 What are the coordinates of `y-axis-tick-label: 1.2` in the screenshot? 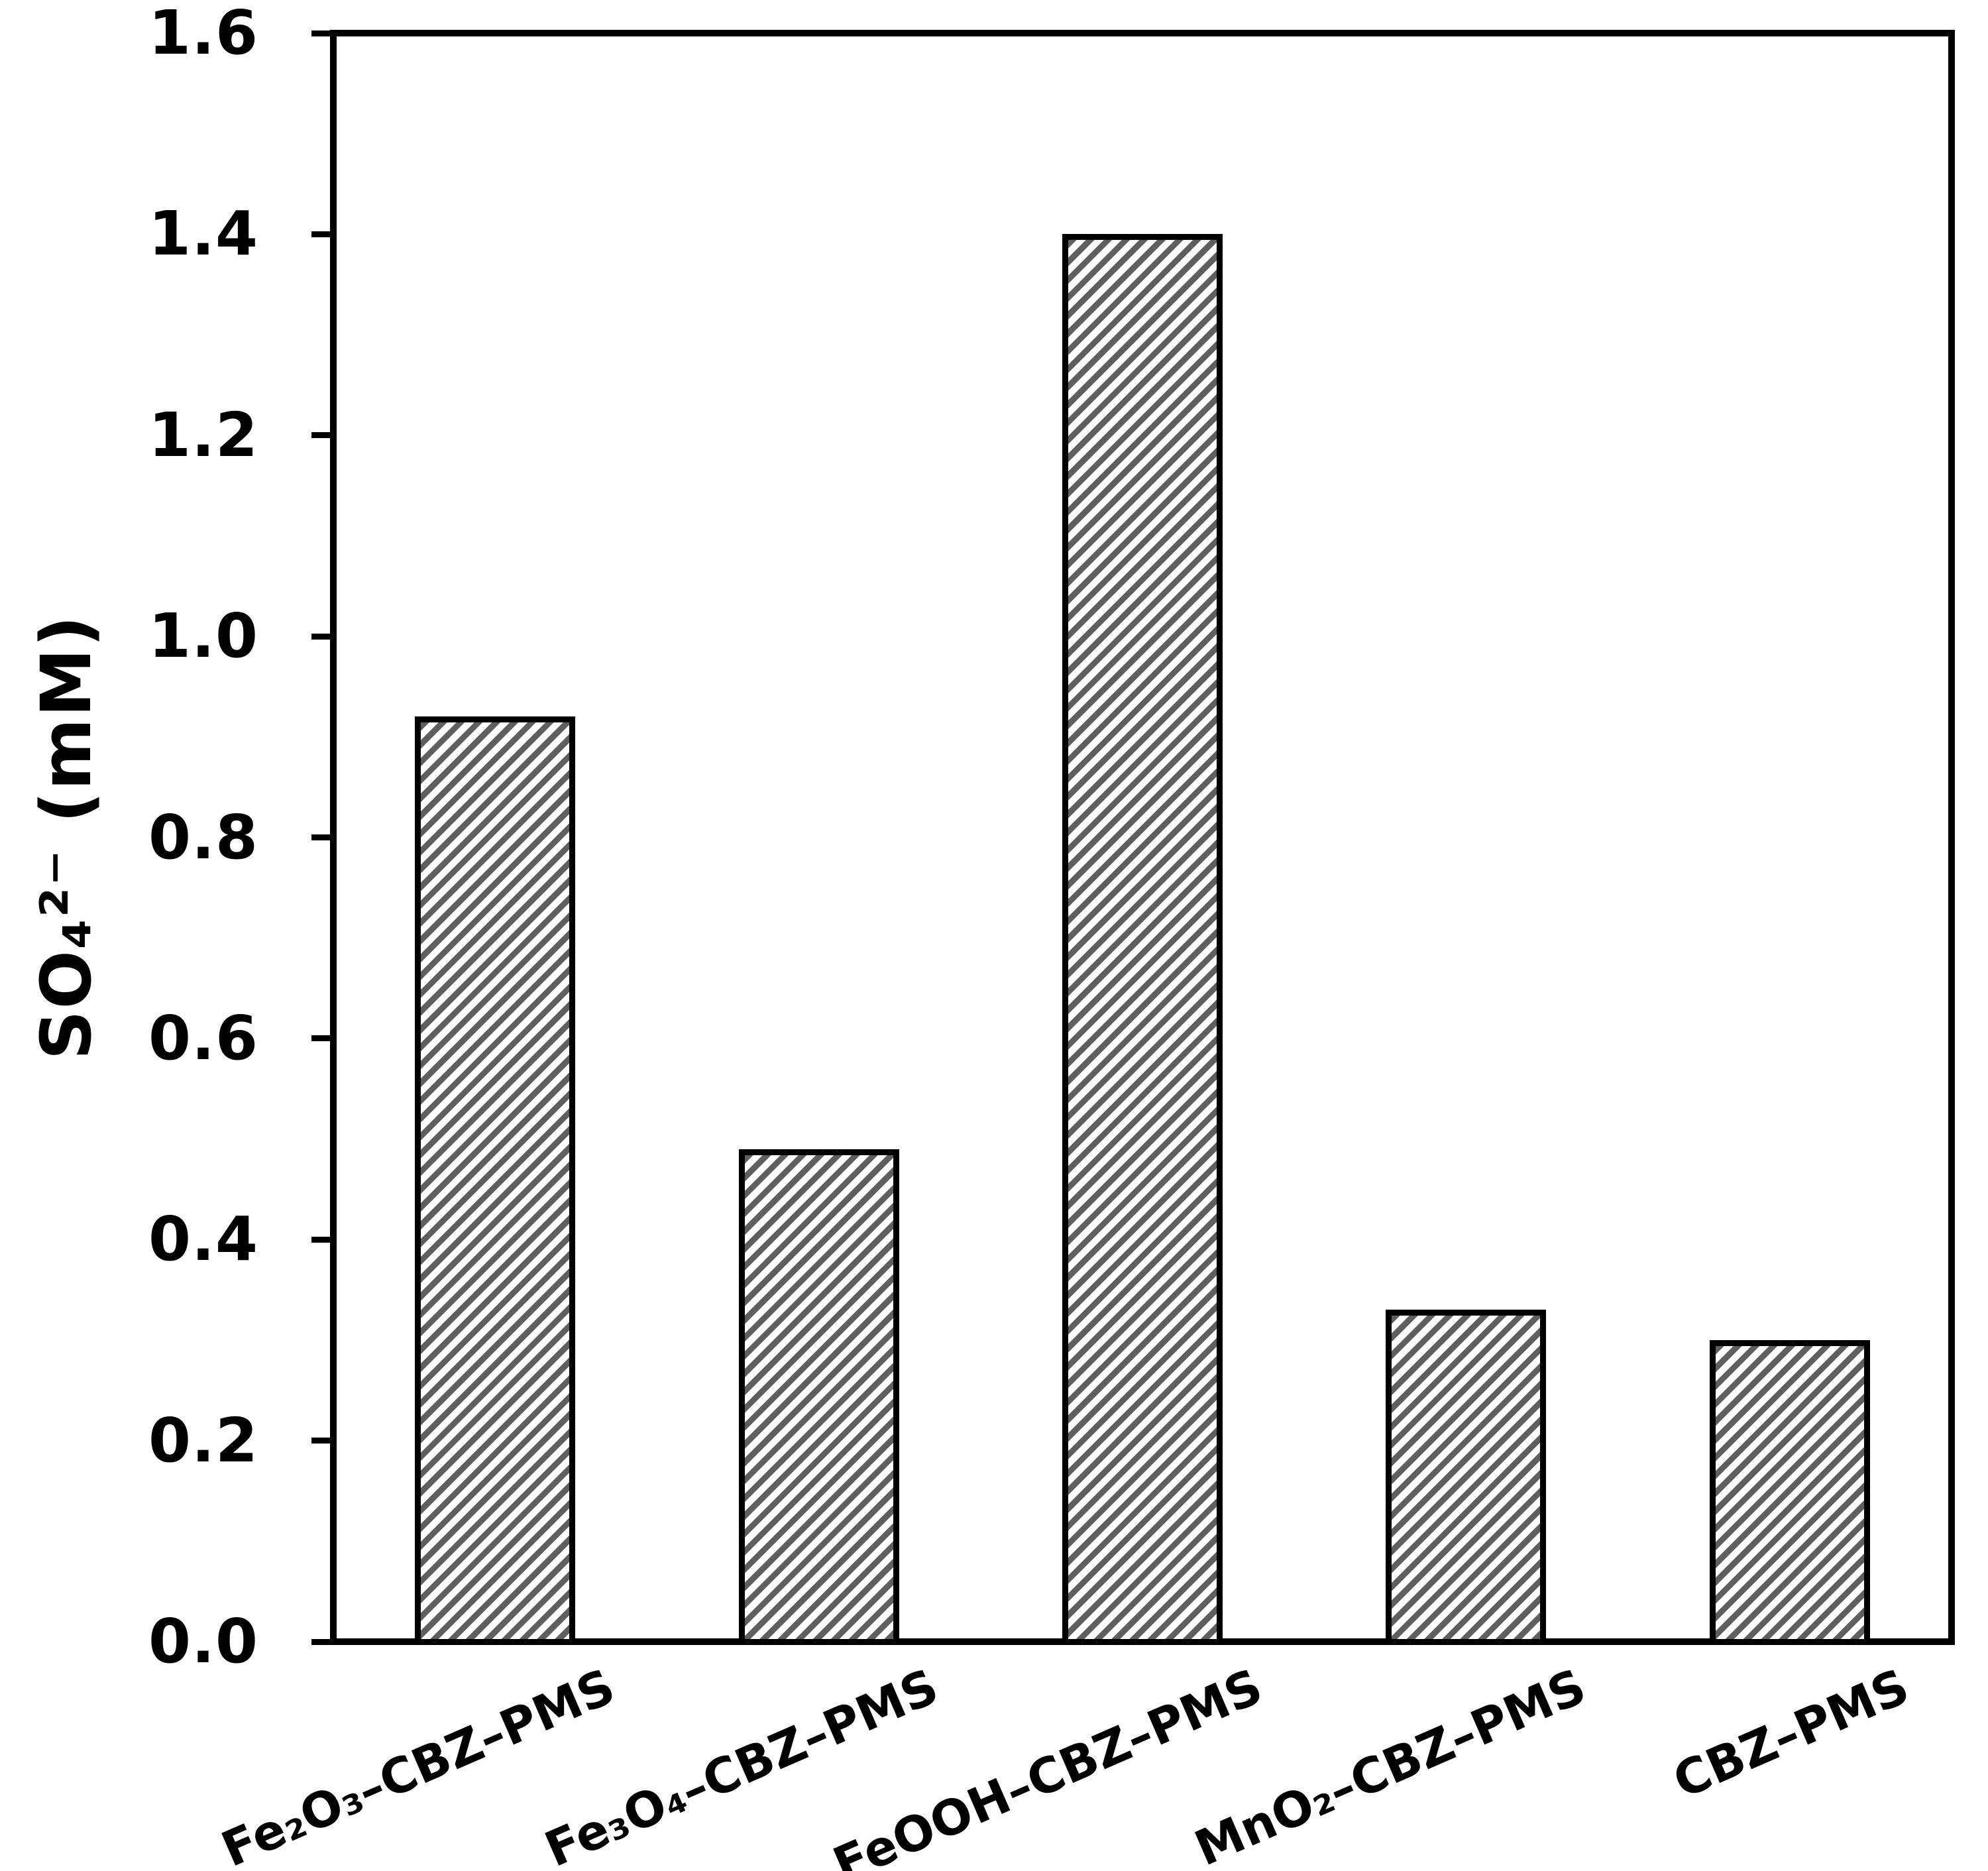 It's located at (203, 435).